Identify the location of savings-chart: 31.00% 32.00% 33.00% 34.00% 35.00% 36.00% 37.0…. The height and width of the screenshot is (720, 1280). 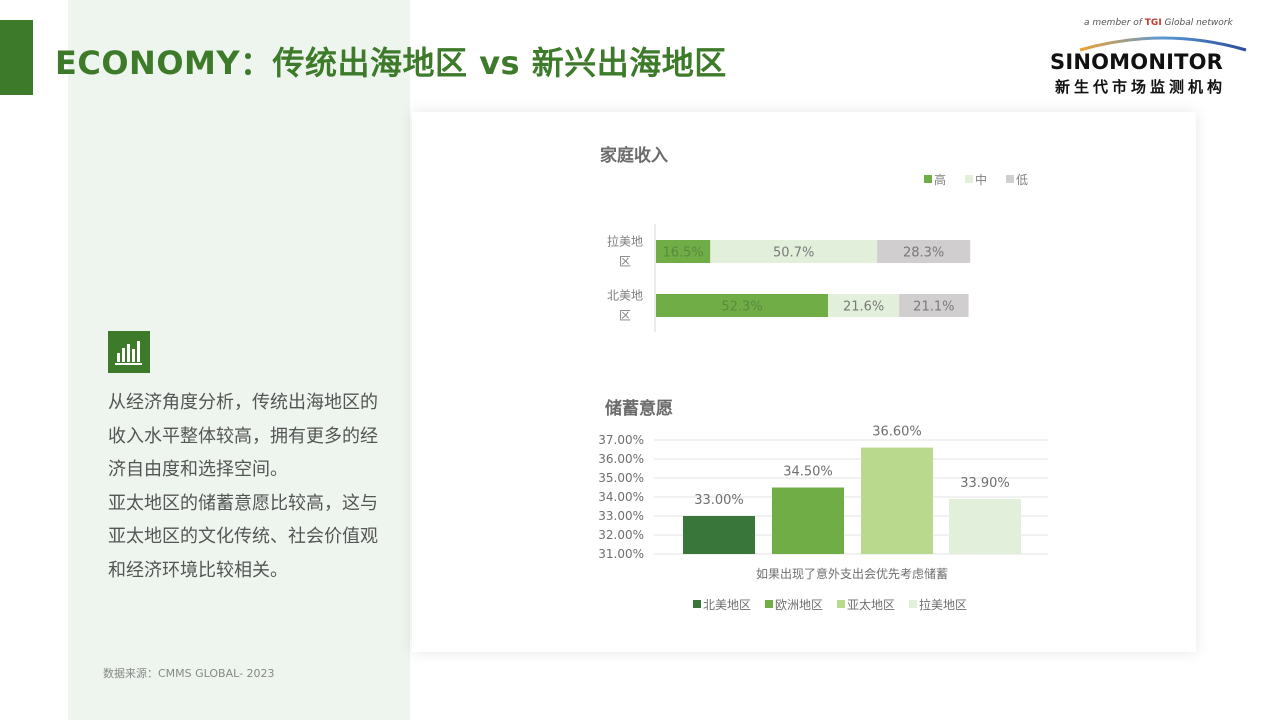
(823, 518).